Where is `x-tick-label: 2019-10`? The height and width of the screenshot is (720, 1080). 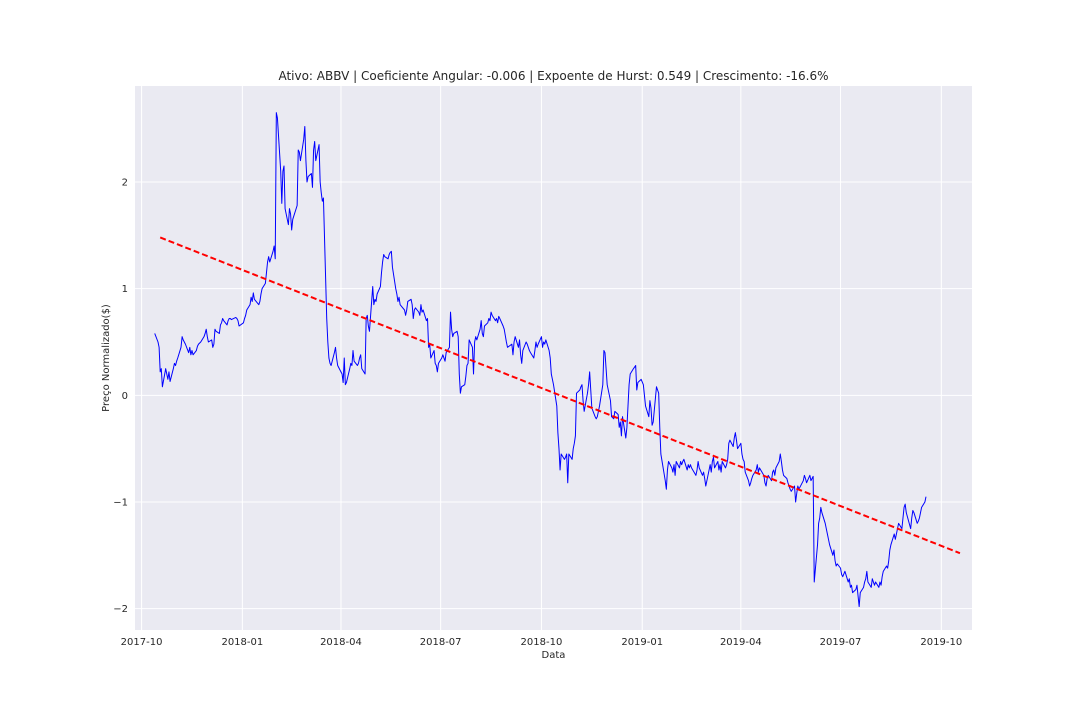 x-tick-label: 2019-10 is located at coordinates (941, 642).